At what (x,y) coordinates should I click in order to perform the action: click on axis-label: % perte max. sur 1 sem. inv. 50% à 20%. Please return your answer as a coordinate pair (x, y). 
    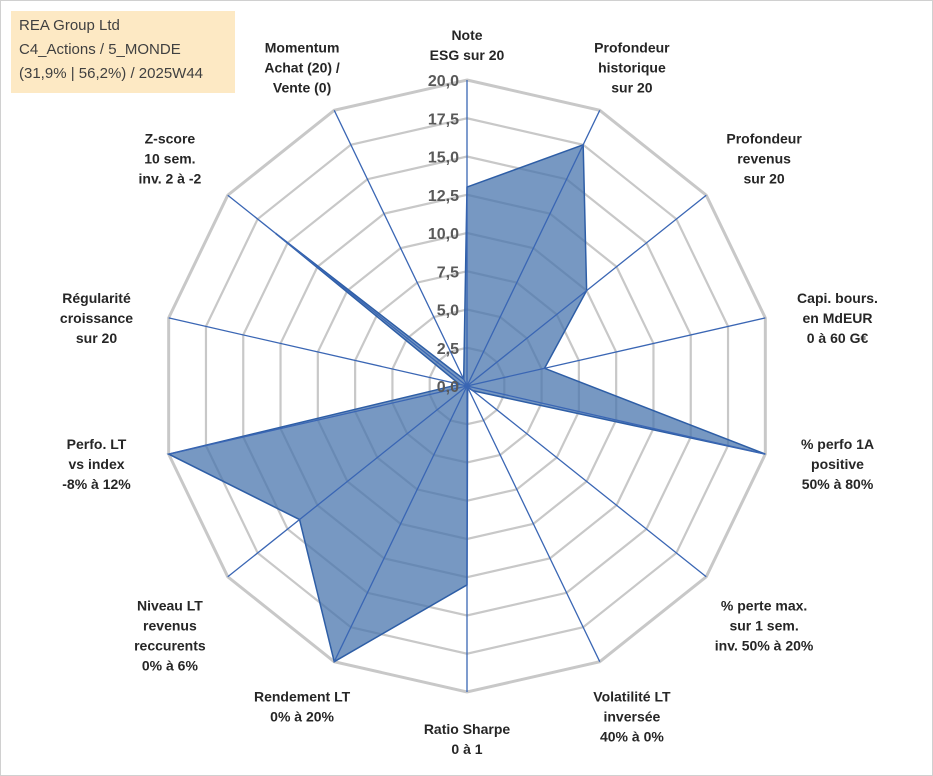
    Looking at the image, I should click on (764, 626).